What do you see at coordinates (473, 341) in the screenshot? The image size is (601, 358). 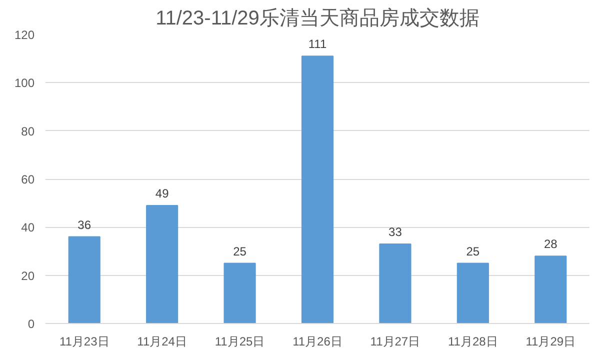 I see `x-tick-label: 11月28日` at bounding box center [473, 341].